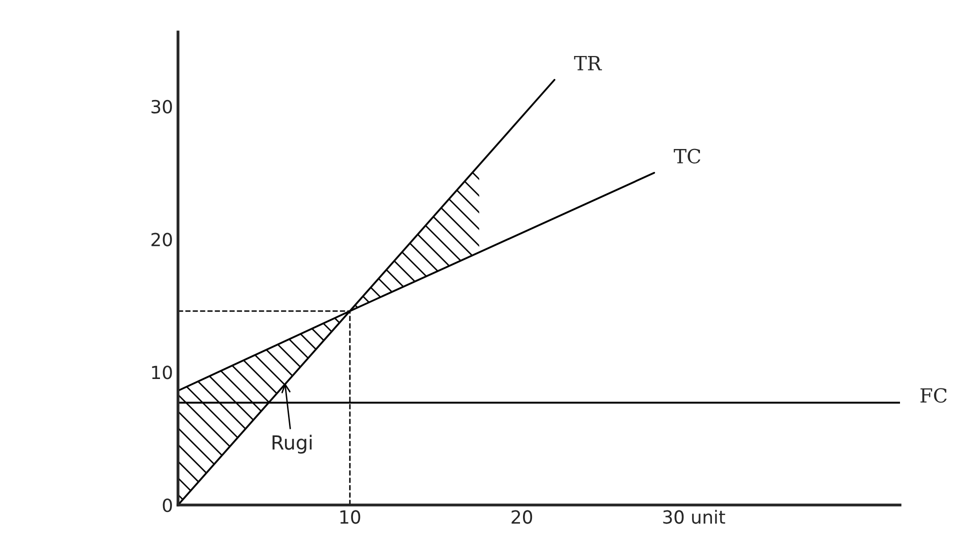 The image size is (980, 537). Describe the element at coordinates (588, 63) in the screenshot. I see `series-label: TR` at that location.